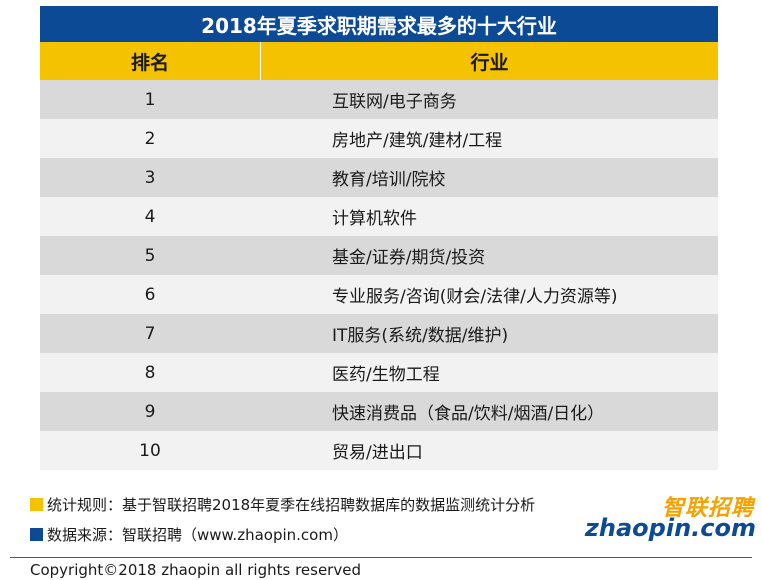  I want to click on industry-cell: 快速消费品（食品/饮料/烟酒/日化）, so click(468, 414).